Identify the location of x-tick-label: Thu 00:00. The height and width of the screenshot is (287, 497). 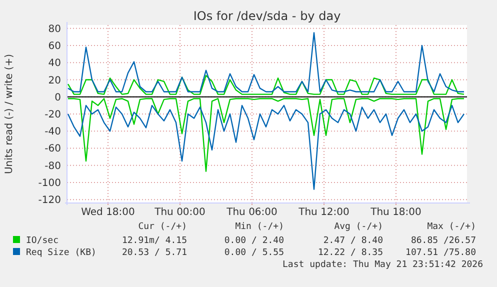
(180, 212).